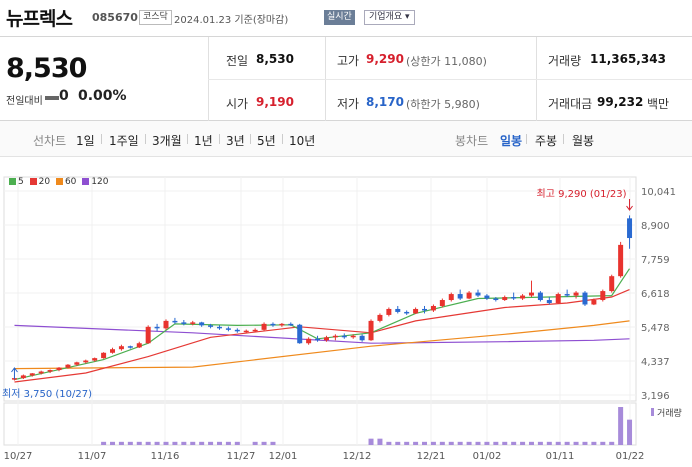 The height and width of the screenshot is (467, 692). Describe the element at coordinates (50, 141) in the screenshot. I see `line-chart-label: 선차트` at that location.